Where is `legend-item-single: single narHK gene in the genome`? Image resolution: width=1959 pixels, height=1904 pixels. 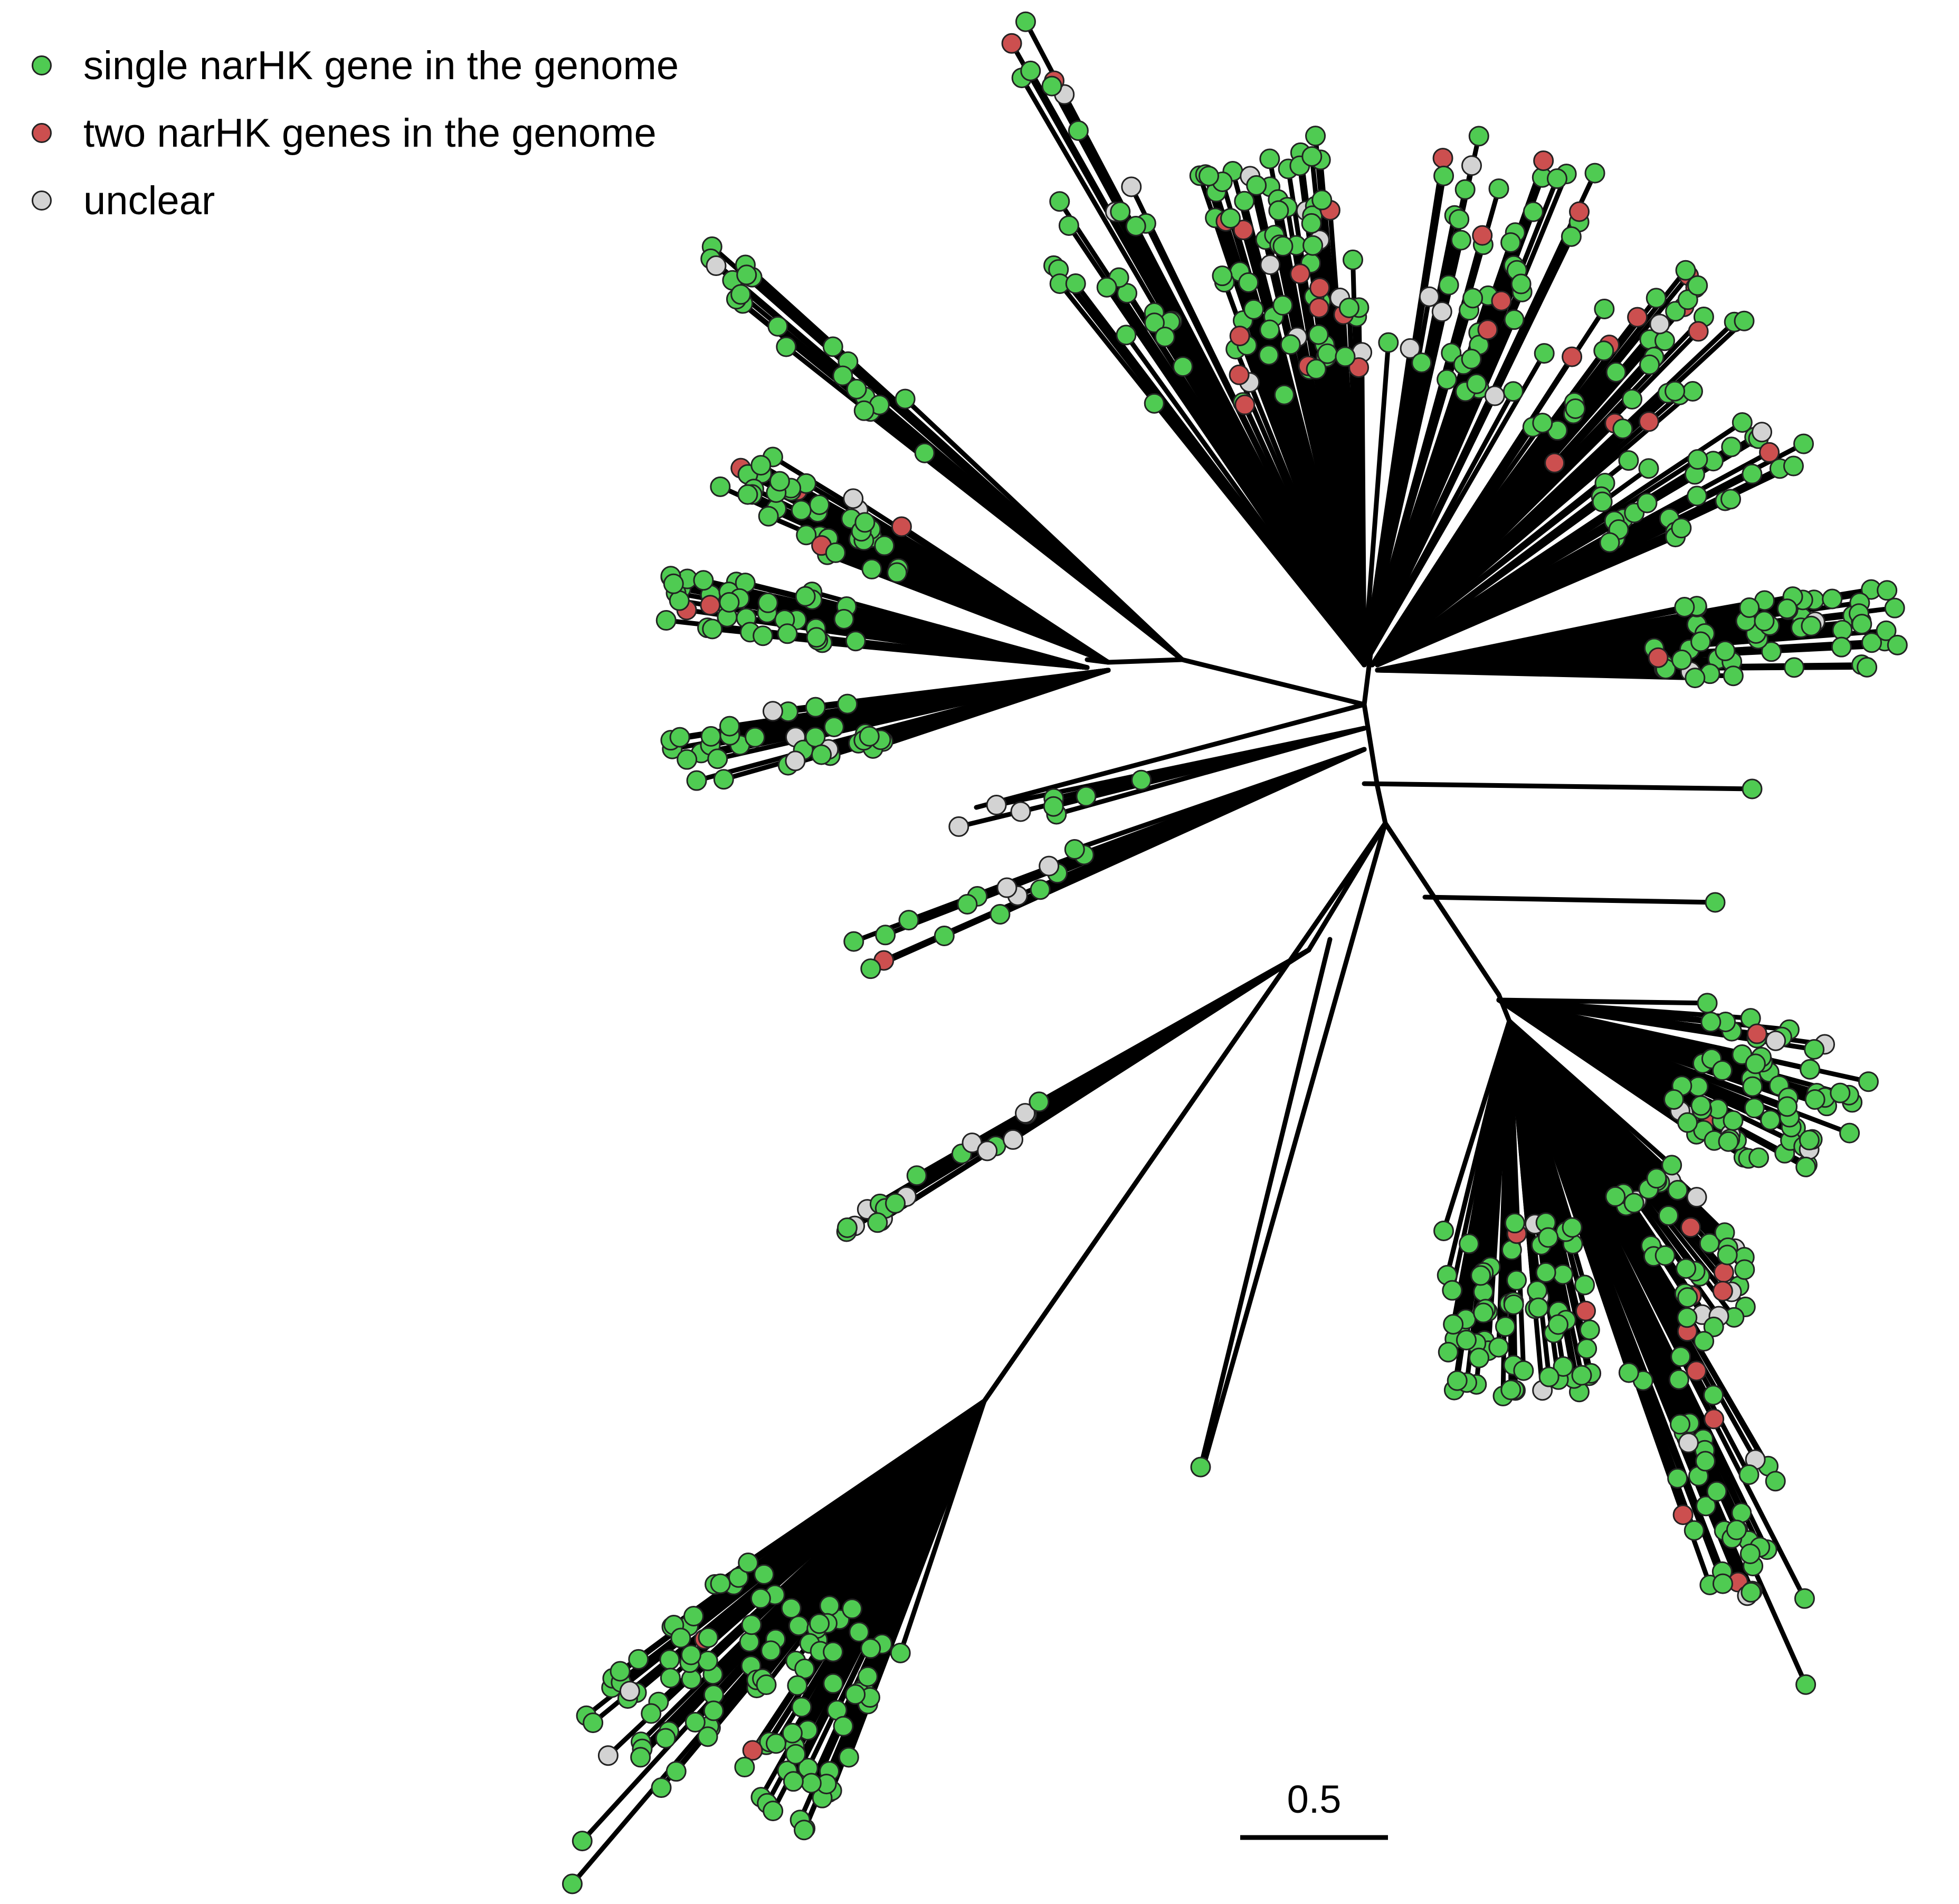 legend-item-single: single narHK gene in the genome is located at coordinates (355, 65).